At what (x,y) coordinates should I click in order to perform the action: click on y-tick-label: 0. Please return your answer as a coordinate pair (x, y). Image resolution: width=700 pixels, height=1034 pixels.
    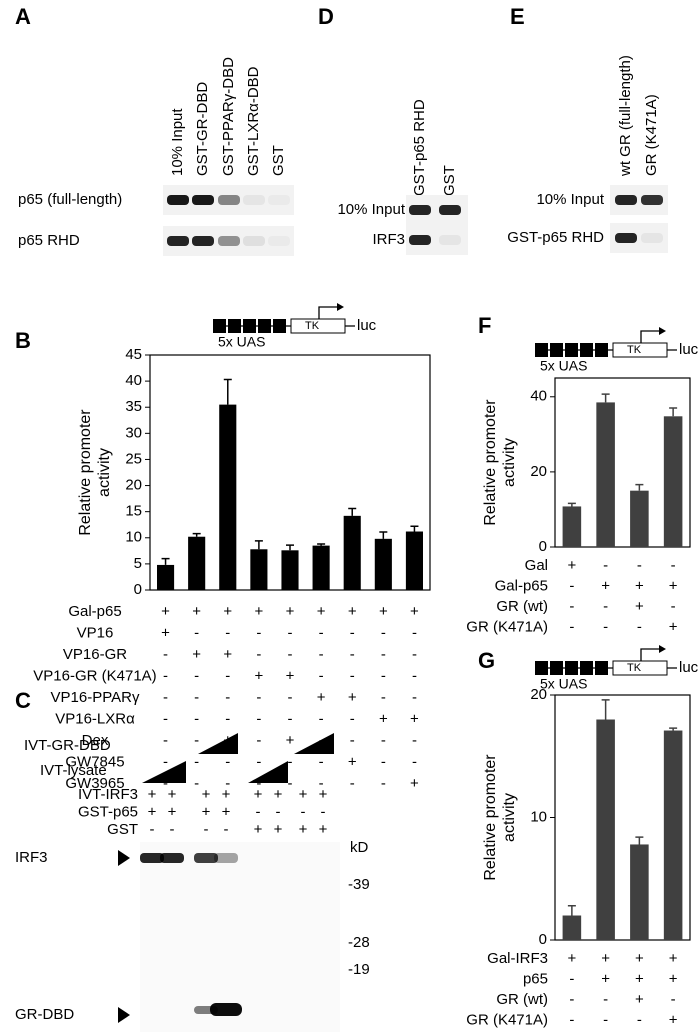
    Looking at the image, I should click on (138, 589).